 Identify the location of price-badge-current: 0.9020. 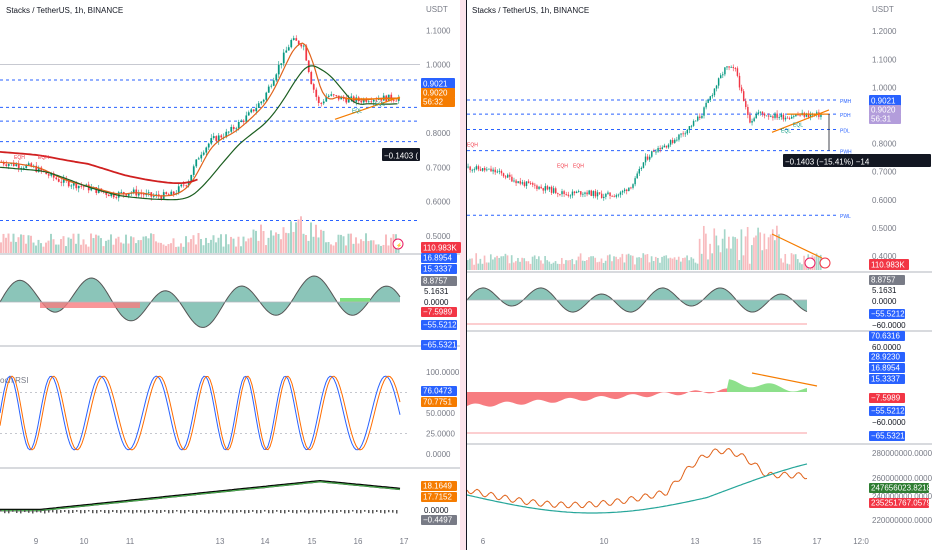
(883, 110).